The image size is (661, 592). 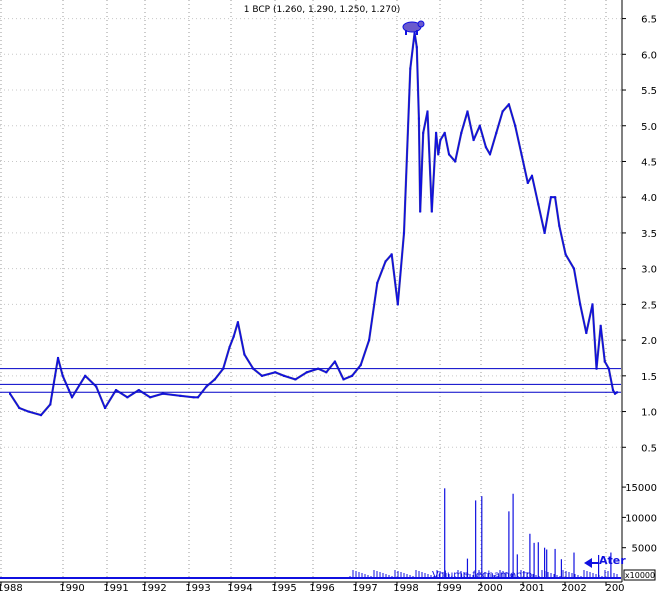 I want to click on y-tick-label: 0.5, so click(x=649, y=448).